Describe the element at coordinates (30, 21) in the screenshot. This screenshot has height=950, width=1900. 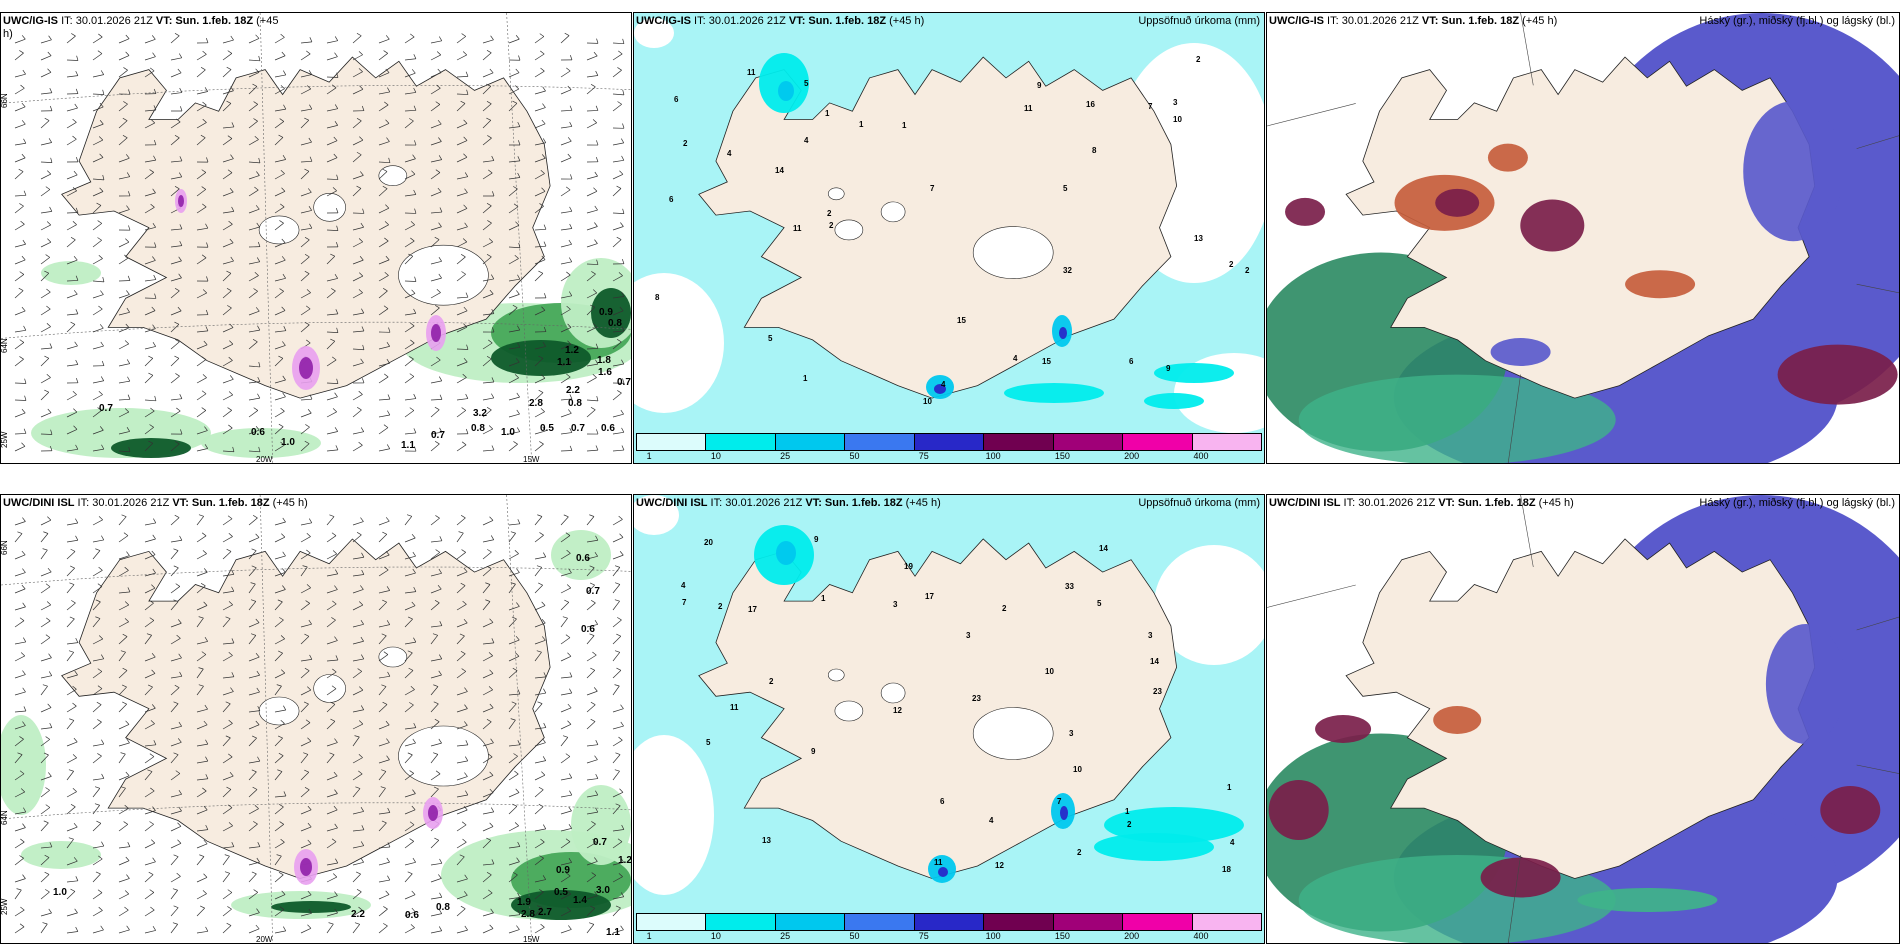
I see `model-name: UWC/IG-IS` at that location.